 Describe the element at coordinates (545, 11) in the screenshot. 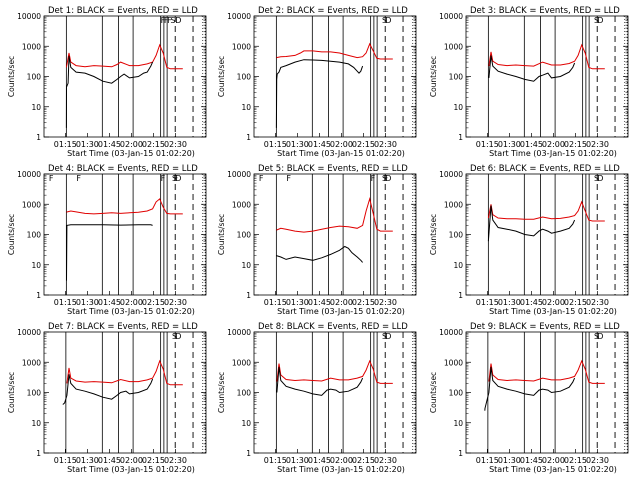

I see `panel-title: Det 3: BLACK = Events, RED = LLD` at that location.